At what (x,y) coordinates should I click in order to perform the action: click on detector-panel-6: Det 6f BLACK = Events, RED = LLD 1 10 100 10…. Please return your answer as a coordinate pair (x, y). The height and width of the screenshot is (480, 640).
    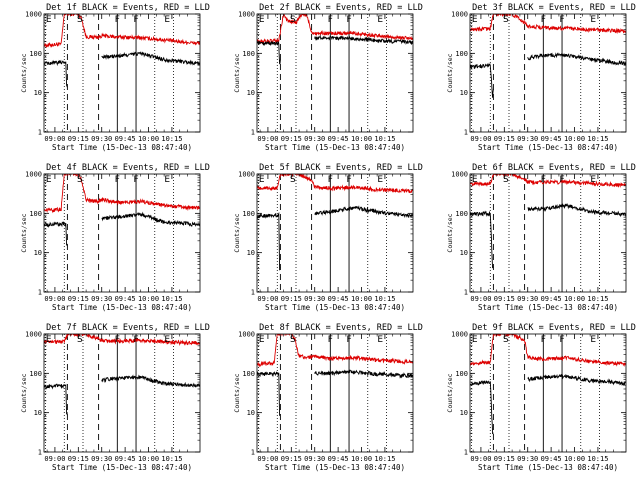
    Looking at the image, I should click on (532, 240).